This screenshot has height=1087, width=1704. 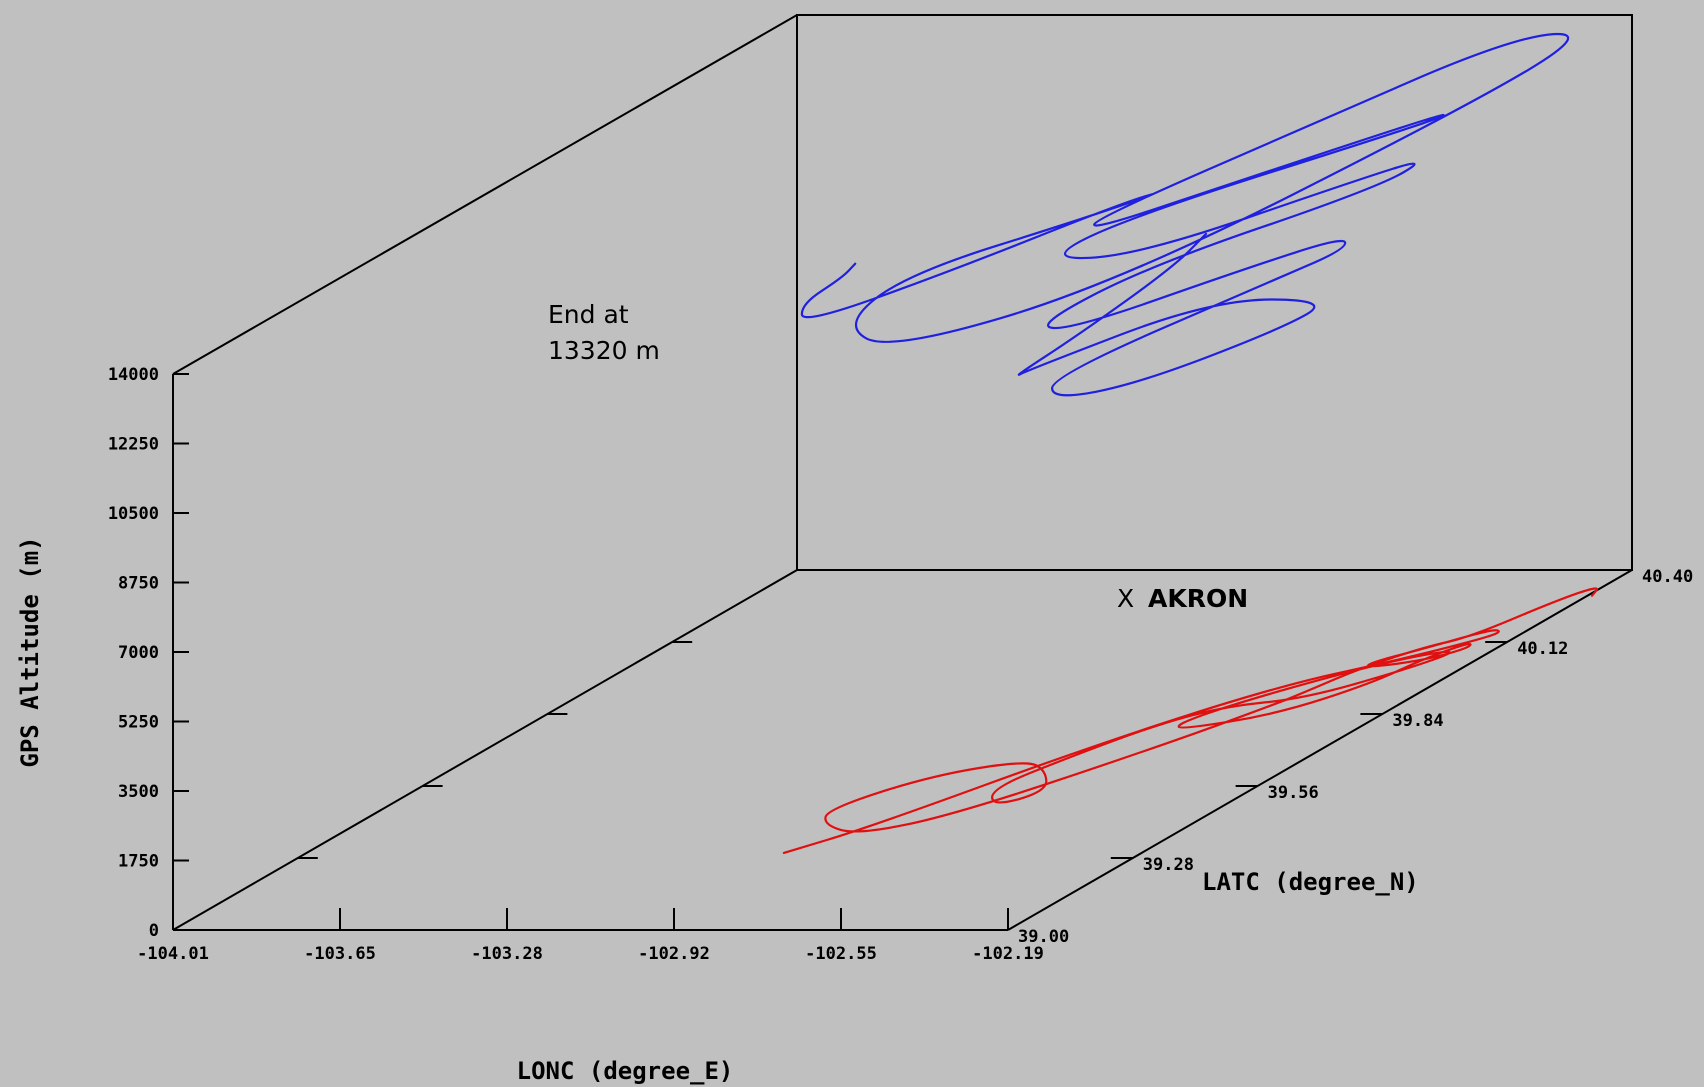 I want to click on ground-track-line, so click(x=1190, y=720).